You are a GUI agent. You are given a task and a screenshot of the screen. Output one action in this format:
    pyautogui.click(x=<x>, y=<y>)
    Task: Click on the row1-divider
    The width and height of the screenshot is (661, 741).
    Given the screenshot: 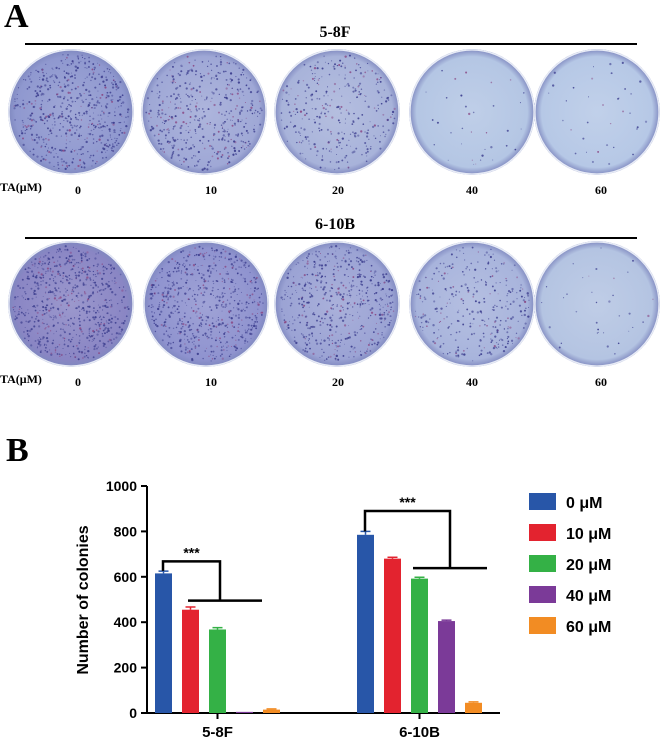 What is the action you would take?
    pyautogui.click(x=331, y=44)
    